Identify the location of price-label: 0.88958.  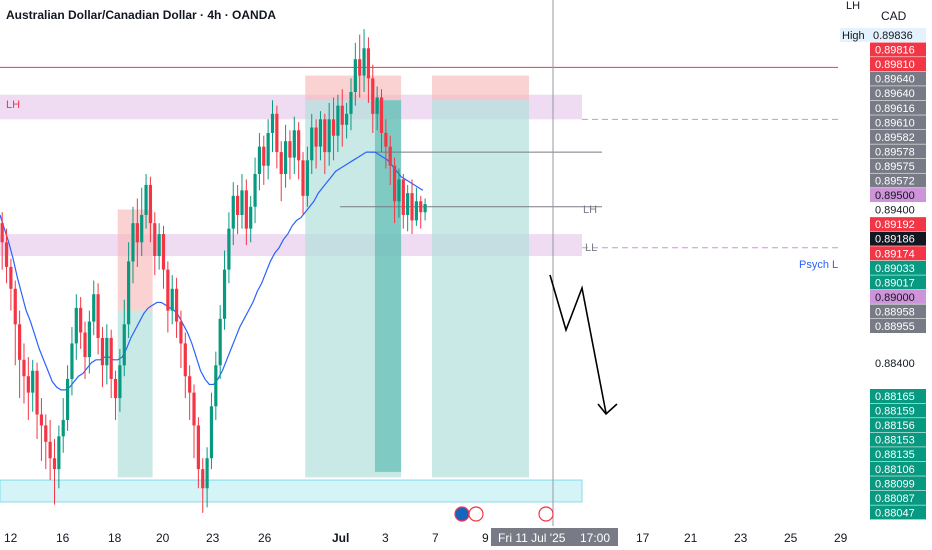
(895, 312).